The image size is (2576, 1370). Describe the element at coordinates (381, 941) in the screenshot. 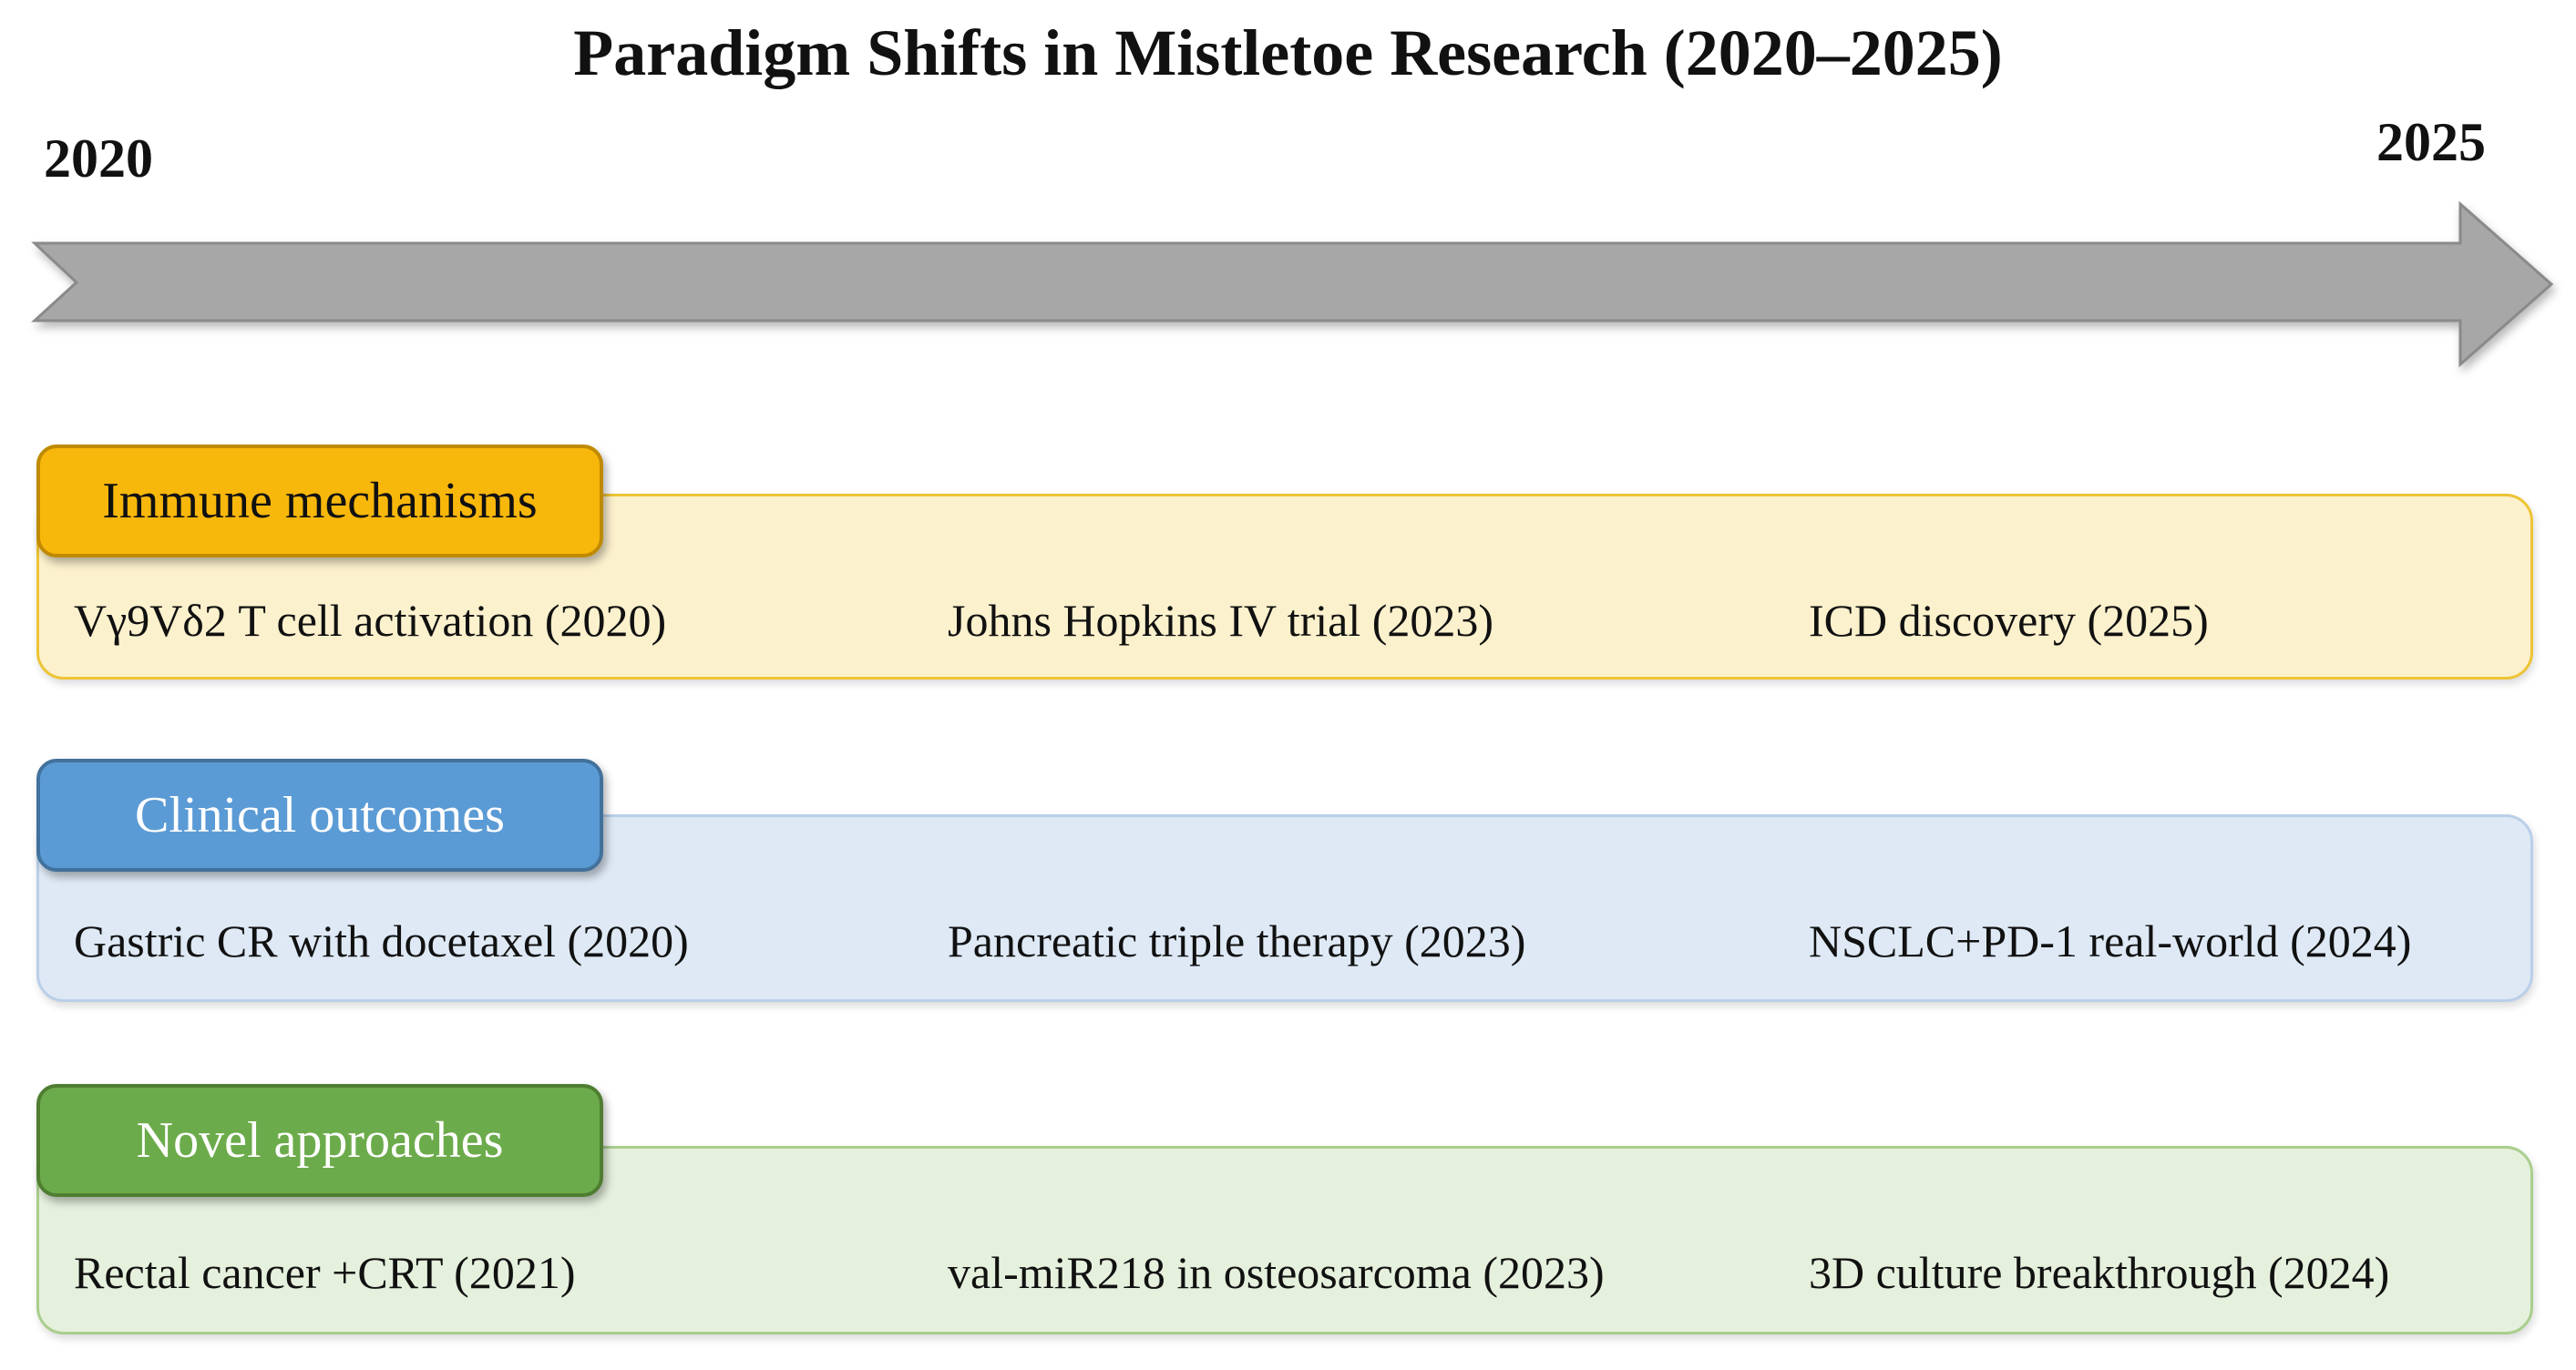

I see `timeline-item: Gastric CR with docetaxel (2020)` at that location.